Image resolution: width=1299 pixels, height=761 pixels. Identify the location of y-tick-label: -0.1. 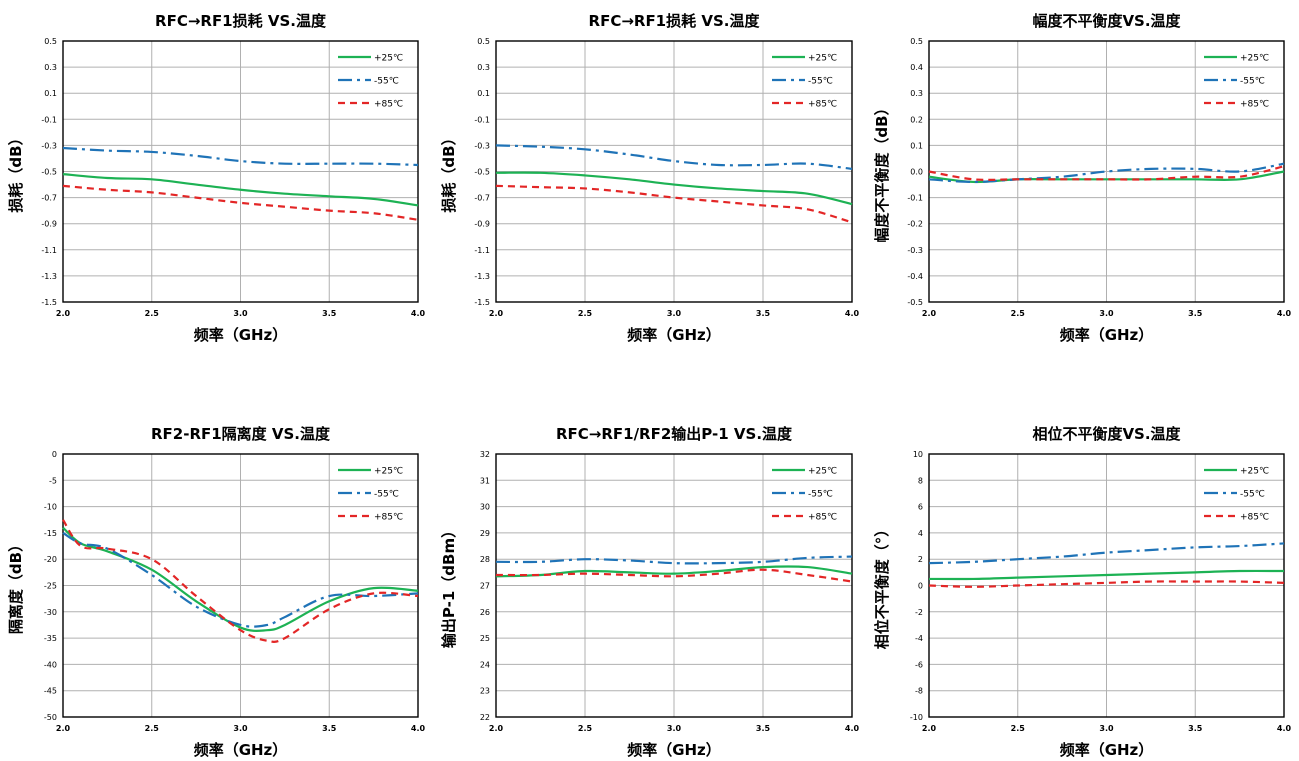
(915, 198).